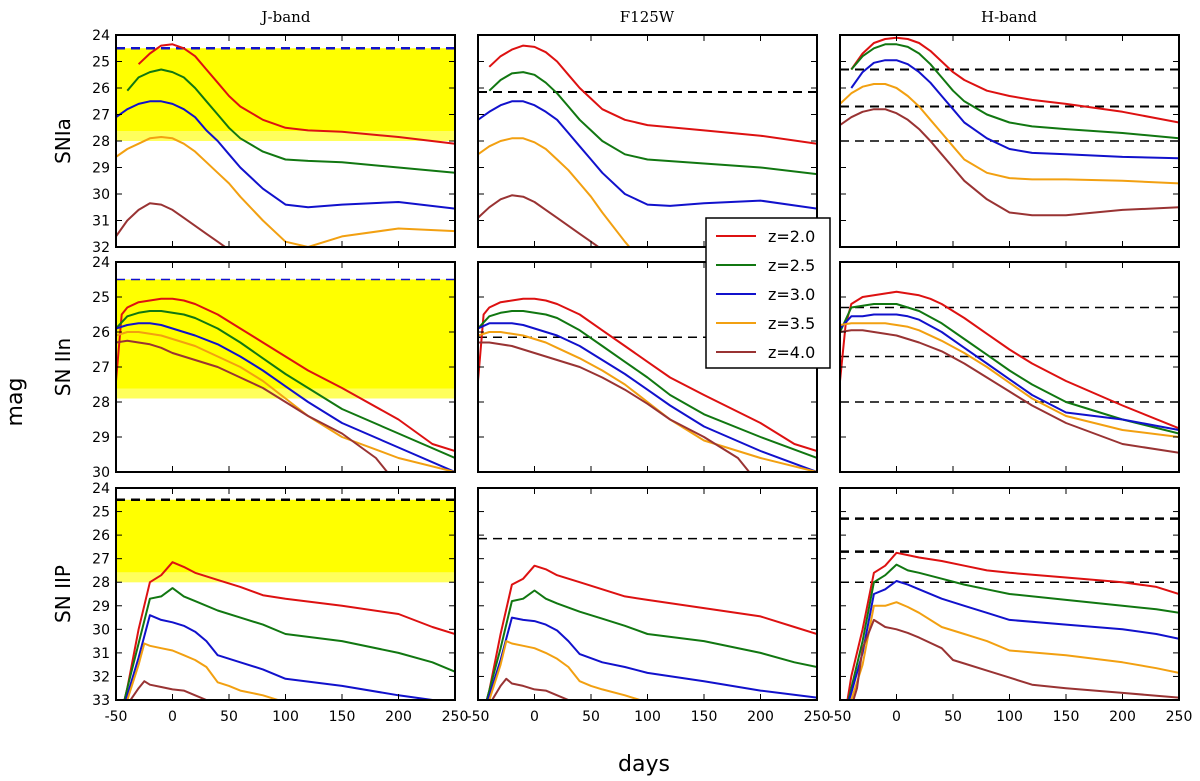 This screenshot has width=1200, height=781. I want to click on legend-label-z30: z=3.0, so click(791, 294).